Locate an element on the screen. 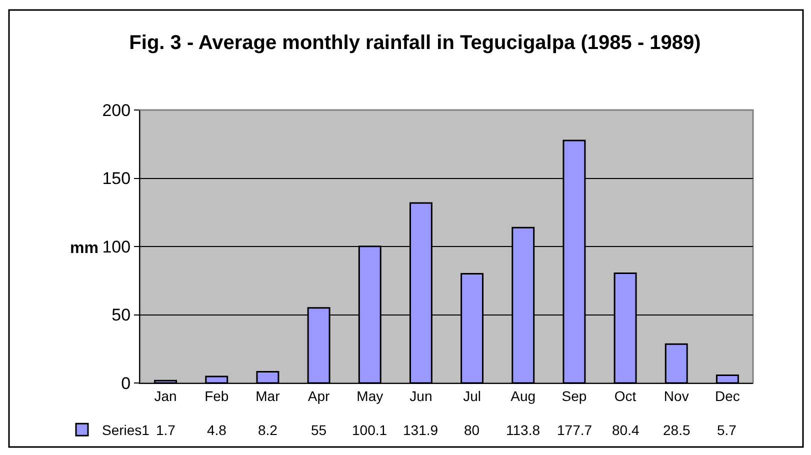 The image size is (811, 455). data-label: 177.7 is located at coordinates (574, 430).